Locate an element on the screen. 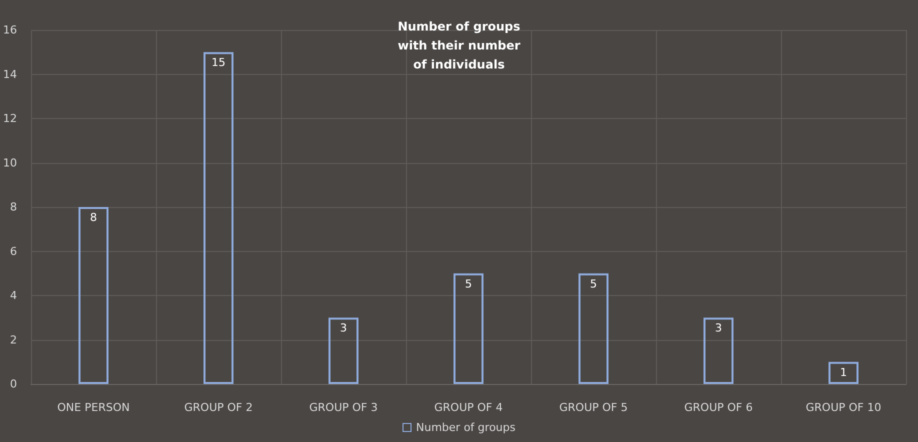 Image resolution: width=918 pixels, height=442 pixels. y-tick-label: 16 is located at coordinates (9, 30).